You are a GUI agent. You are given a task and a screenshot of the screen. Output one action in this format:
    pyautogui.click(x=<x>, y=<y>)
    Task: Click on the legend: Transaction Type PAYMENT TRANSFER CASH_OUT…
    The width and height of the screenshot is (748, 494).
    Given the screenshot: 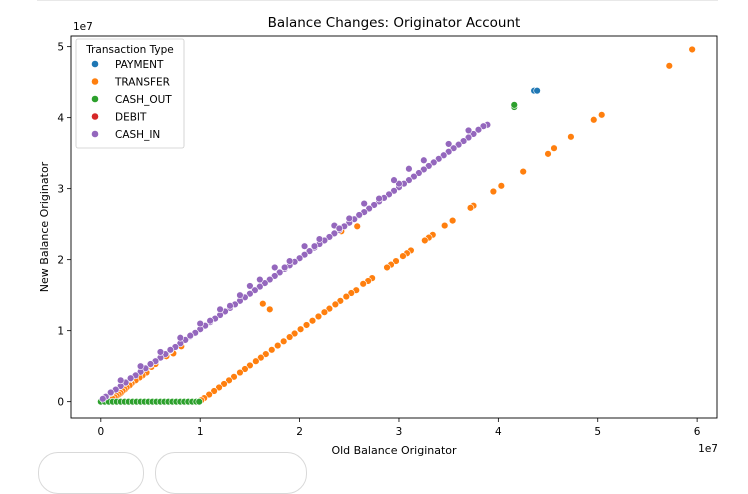 What is the action you would take?
    pyautogui.click(x=130, y=93)
    